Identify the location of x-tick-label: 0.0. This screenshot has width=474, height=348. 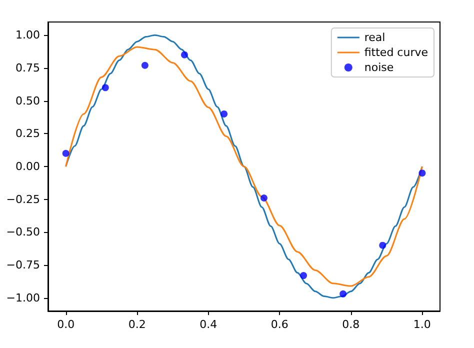
(66, 324).